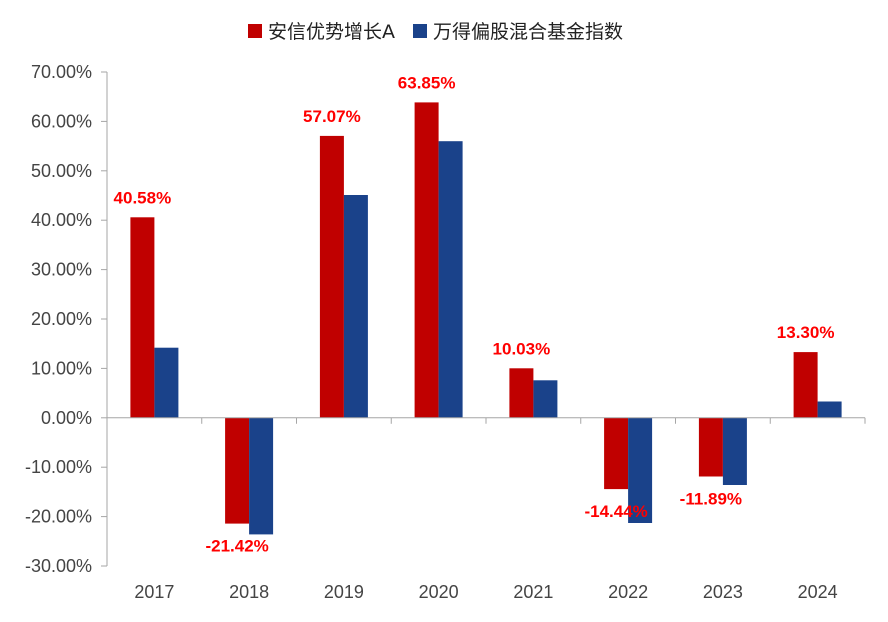  Describe the element at coordinates (154, 592) in the screenshot. I see `x-tick-label: 2017` at that location.